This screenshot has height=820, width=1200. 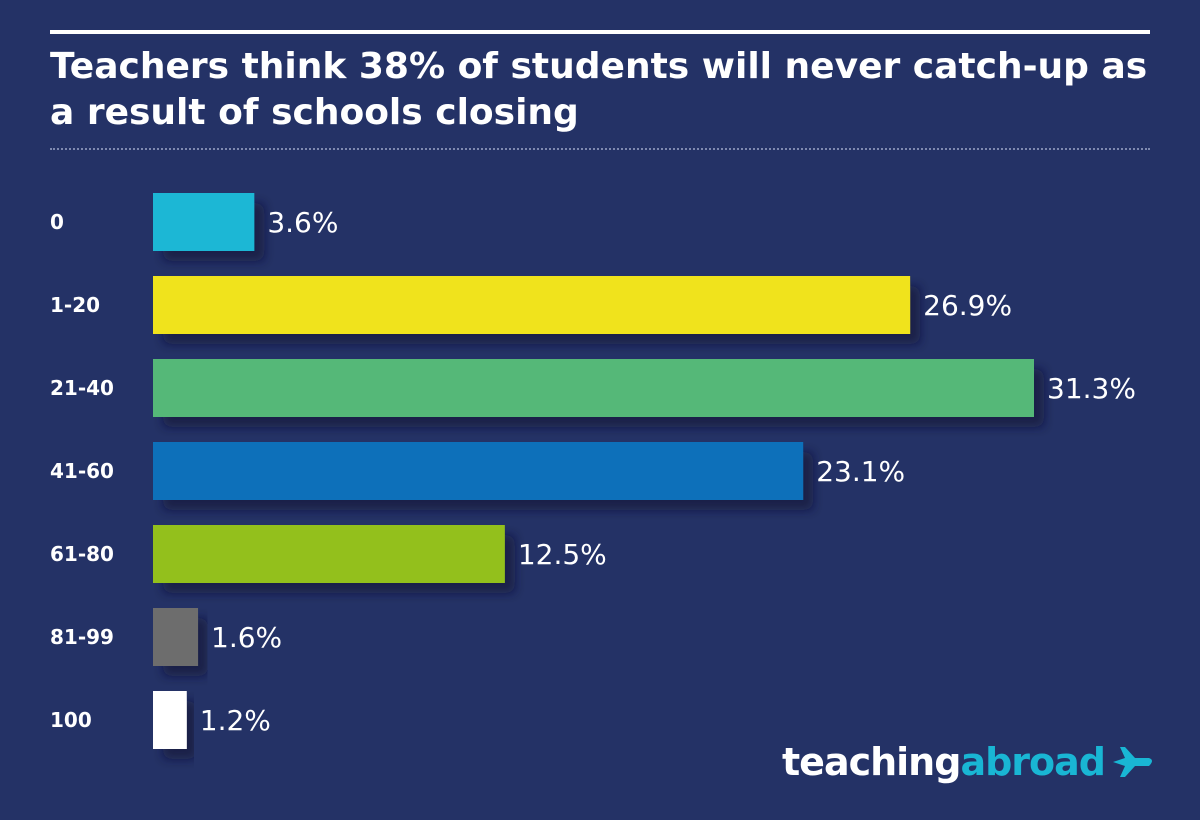 I want to click on value-label: 12.5%, so click(x=562, y=554).